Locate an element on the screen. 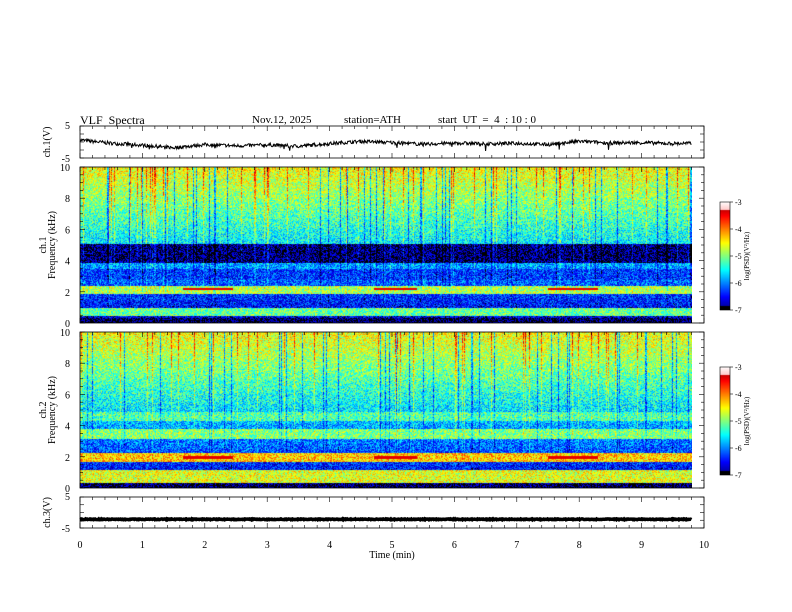  ch1-spectrogram-colorbar-label: -4 is located at coordinates (738, 229).